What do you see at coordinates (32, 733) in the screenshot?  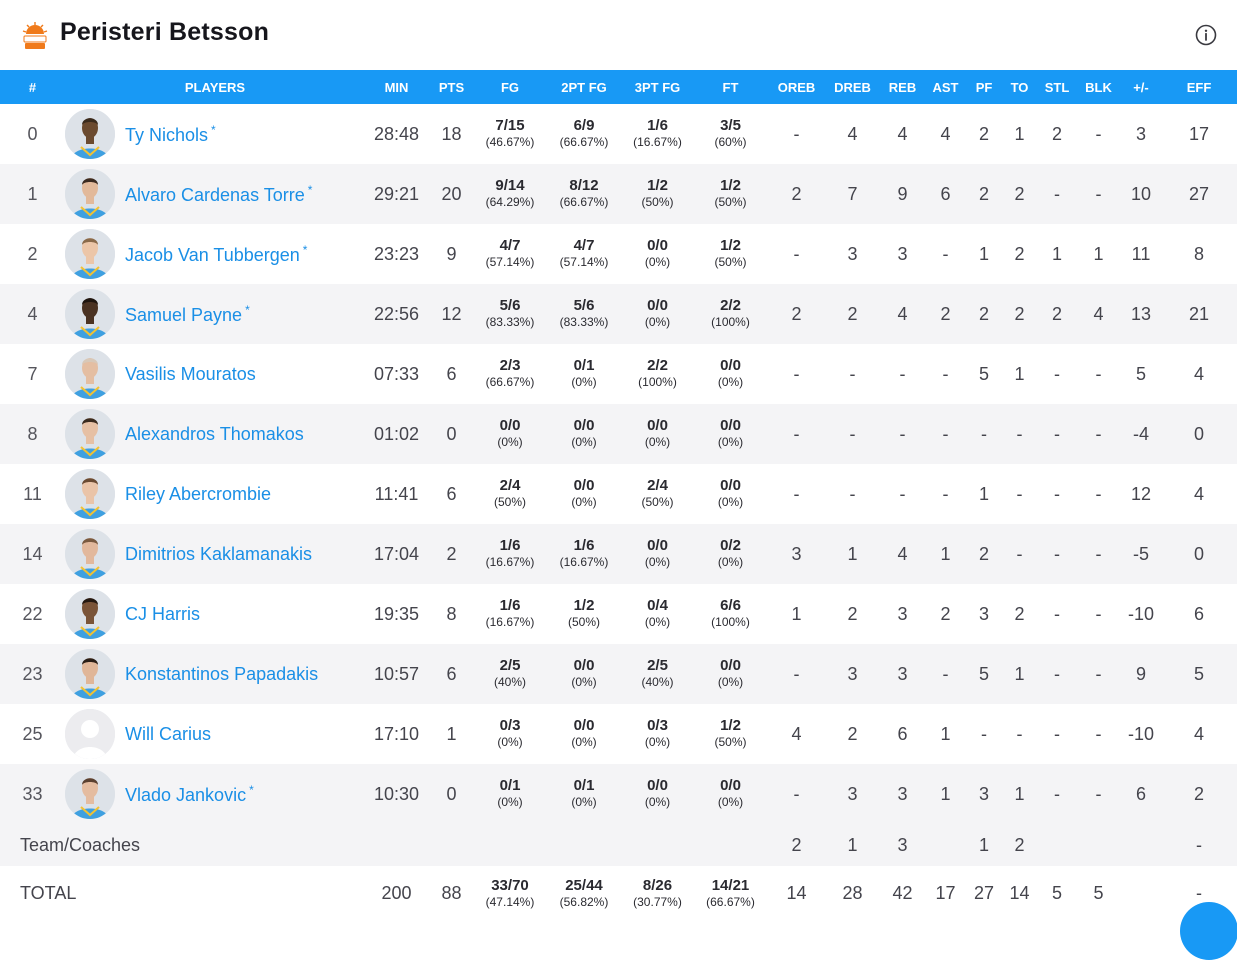 I see `player-number: 25` at bounding box center [32, 733].